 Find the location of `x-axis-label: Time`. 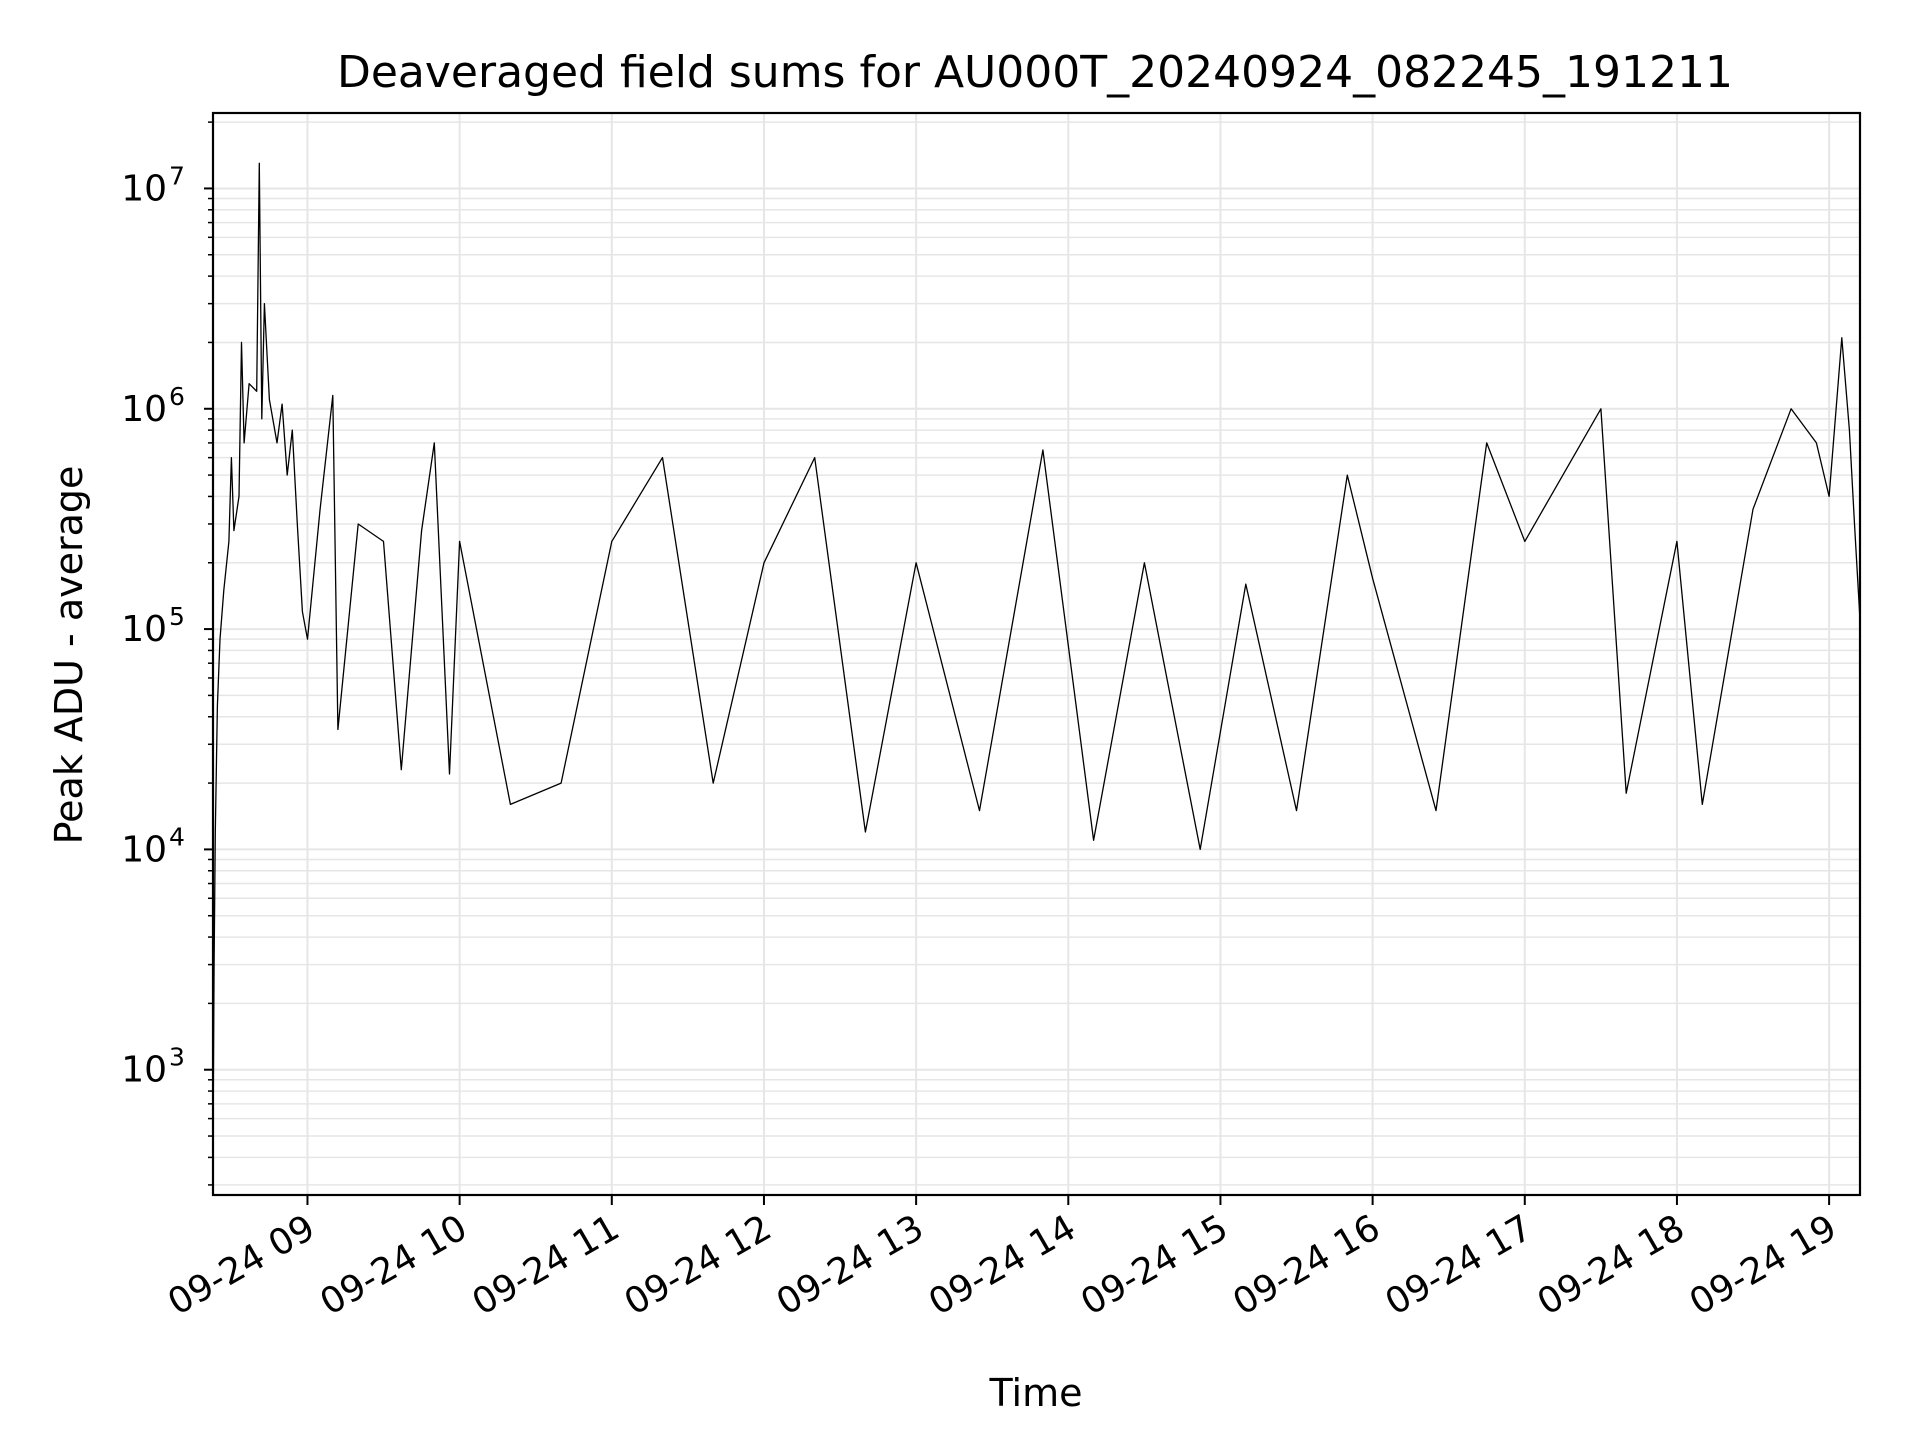

x-axis-label: Time is located at coordinates (1036, 1393).